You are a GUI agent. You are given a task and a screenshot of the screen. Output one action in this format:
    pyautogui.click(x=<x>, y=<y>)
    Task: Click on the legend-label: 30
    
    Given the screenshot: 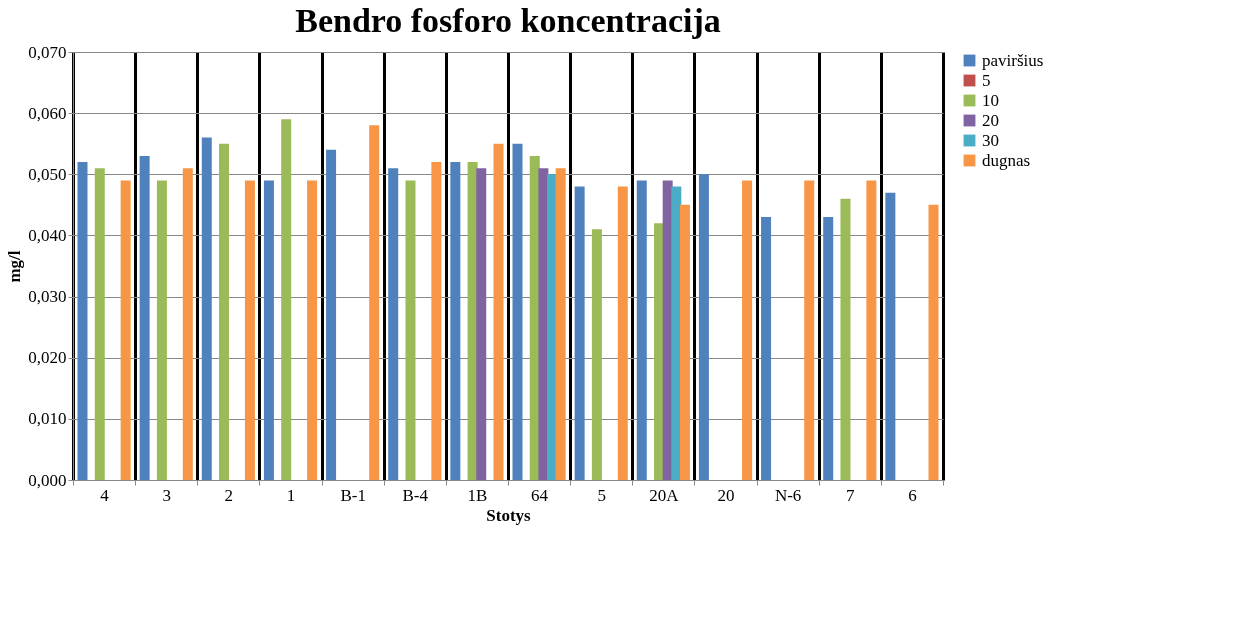 What is the action you would take?
    pyautogui.click(x=990, y=140)
    